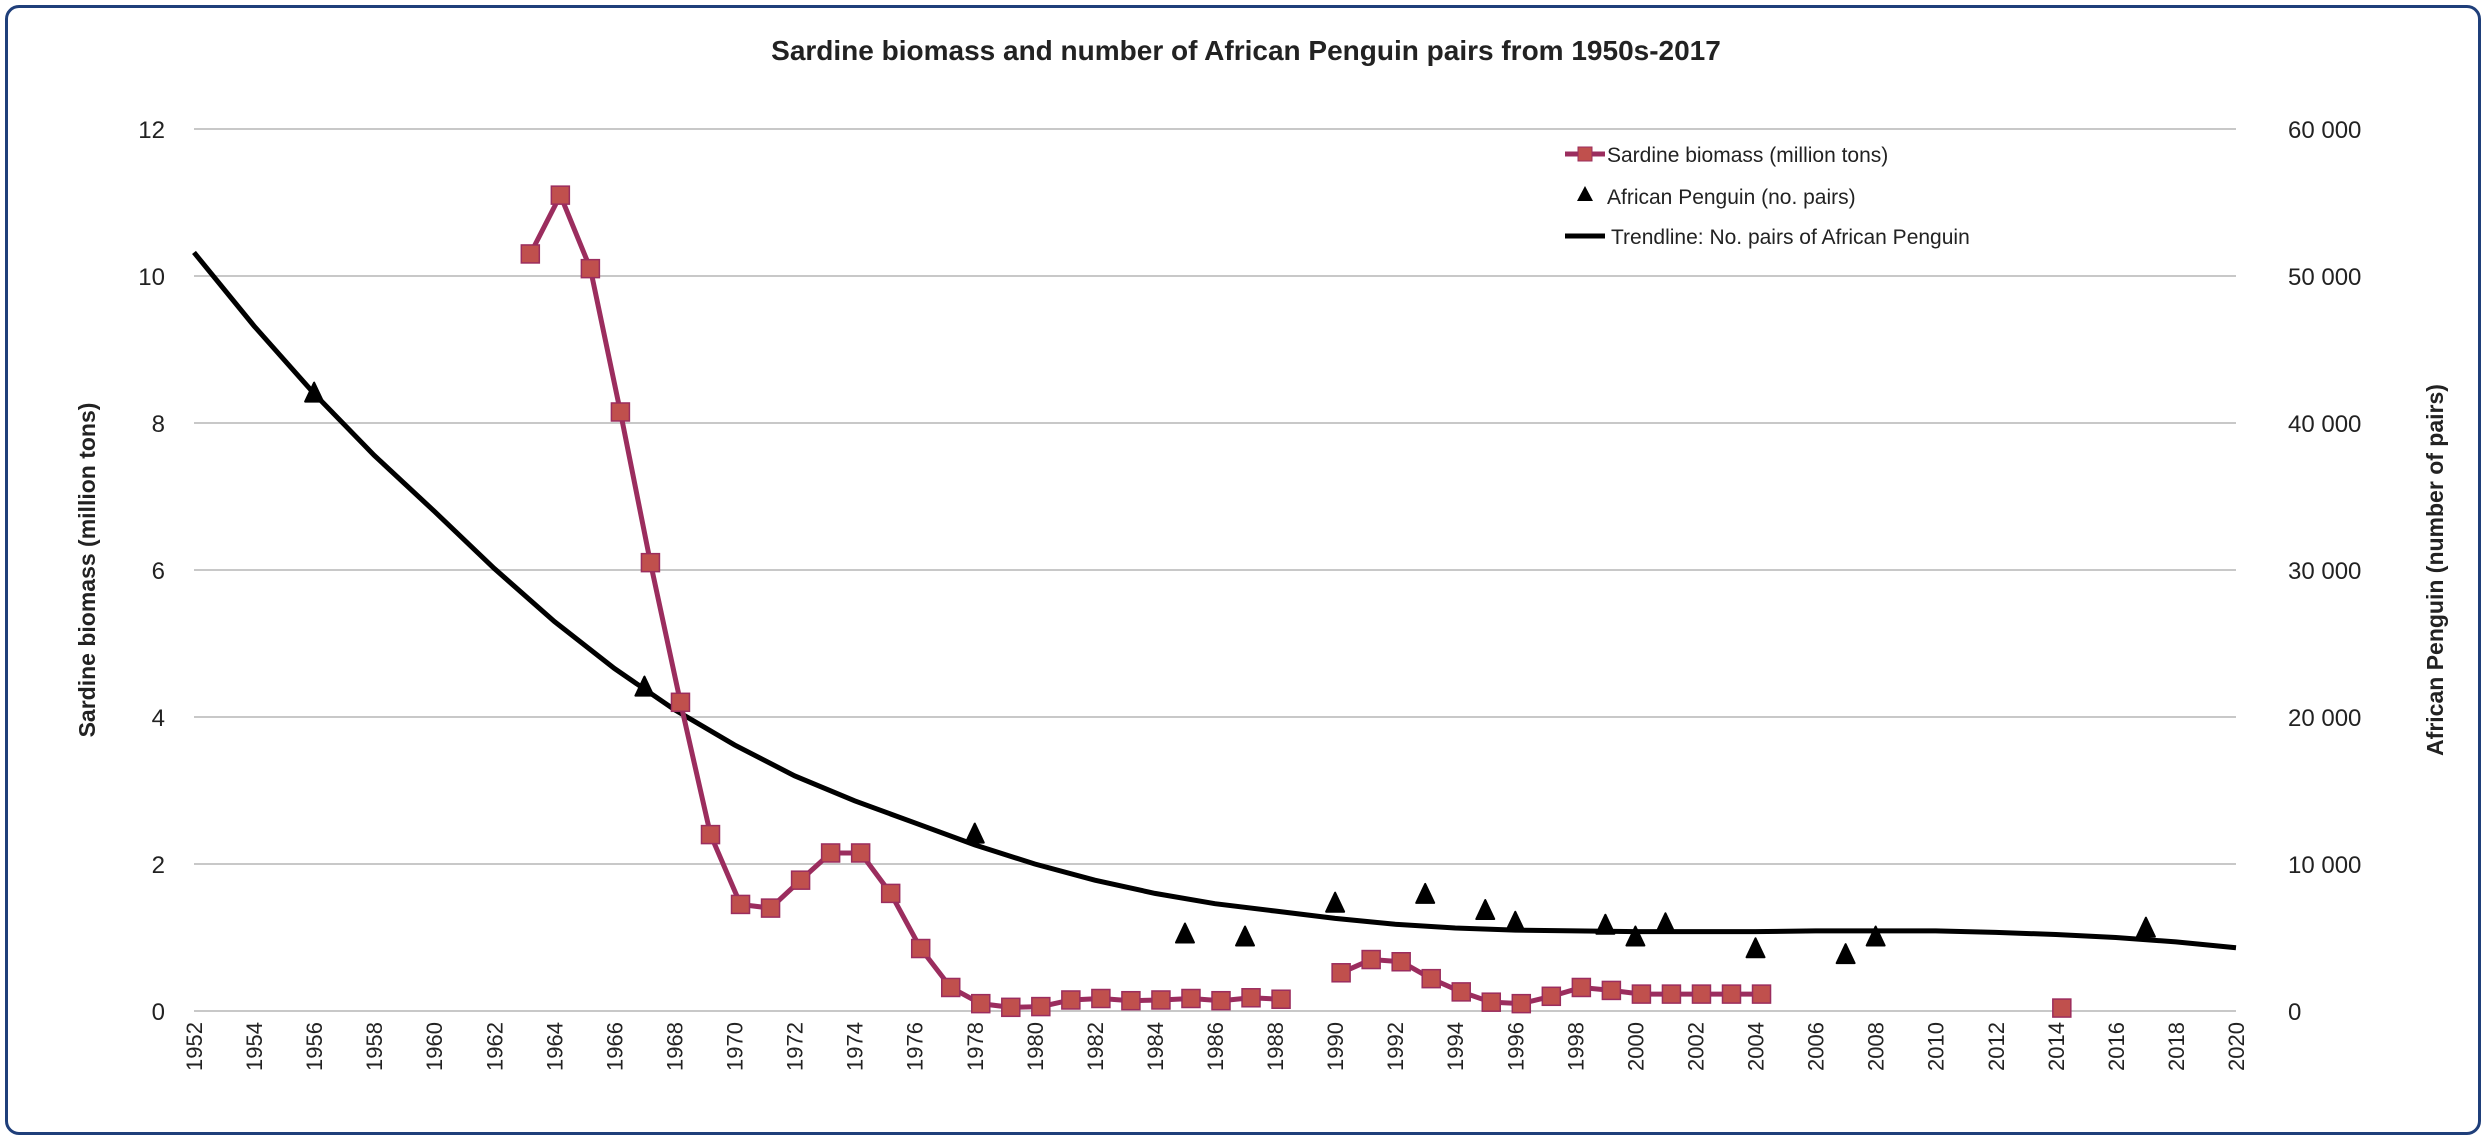 The width and height of the screenshot is (2492, 1146). Describe the element at coordinates (1035, 1046) in the screenshot. I see `x-tick-label: 1980` at that location.